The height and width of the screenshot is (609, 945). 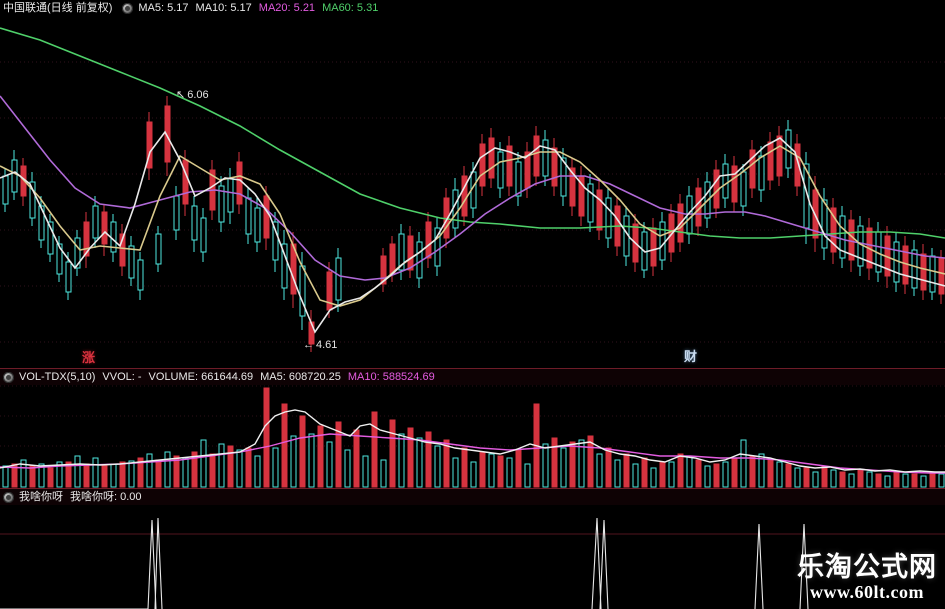 What do you see at coordinates (106, 497) in the screenshot?
I see `oscillator-value-readout: 我啥你呀: 0.00` at bounding box center [106, 497].